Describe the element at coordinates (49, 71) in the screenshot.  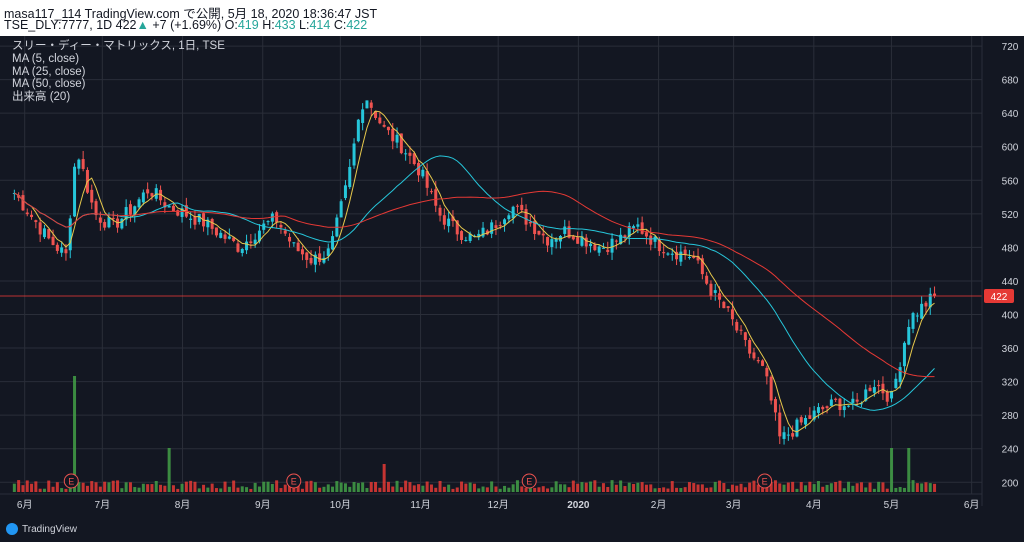
I see `legend-ma25: MA (25, close)` at that location.